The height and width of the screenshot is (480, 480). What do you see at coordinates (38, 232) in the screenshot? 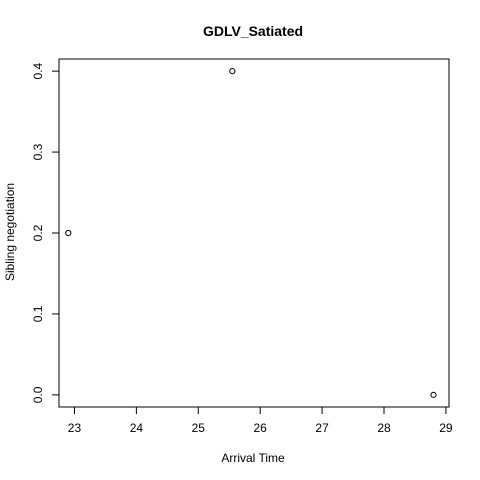
I see `y-tick-label-2: 0.2` at bounding box center [38, 232].